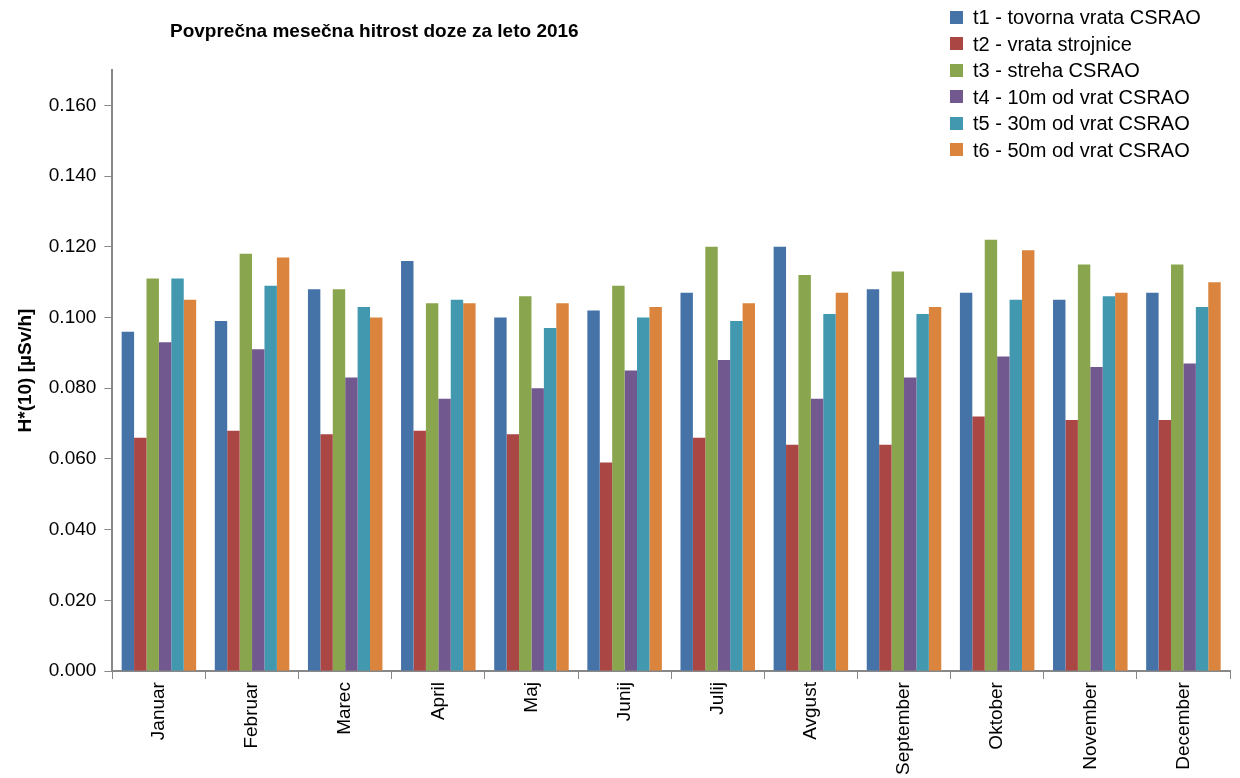 The image size is (1240, 778). I want to click on y-tick-label: 0.040, so click(72, 528).